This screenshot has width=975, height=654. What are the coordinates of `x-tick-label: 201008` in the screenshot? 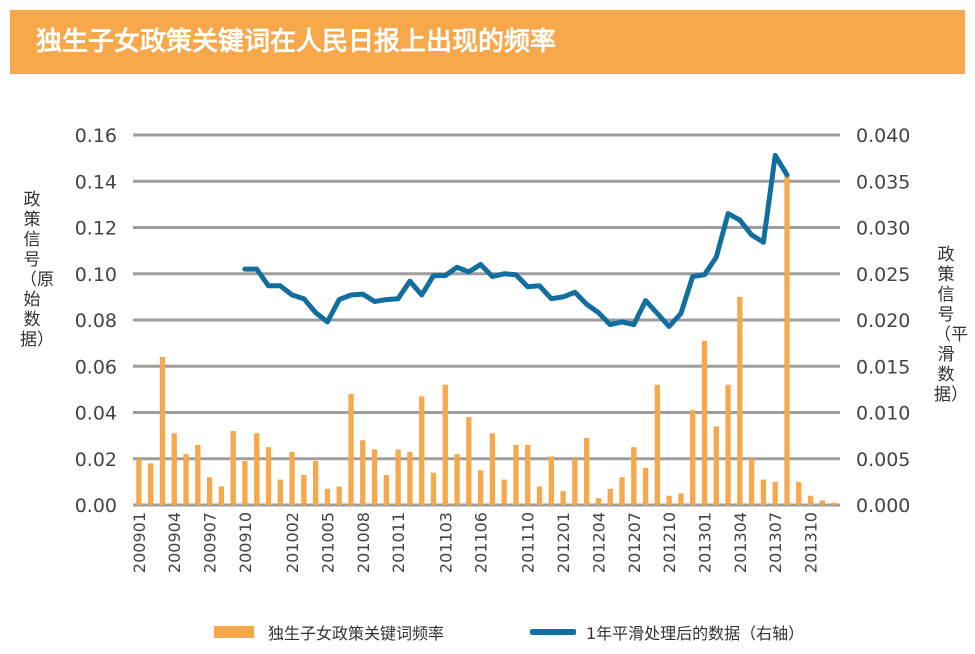 It's located at (363, 542).